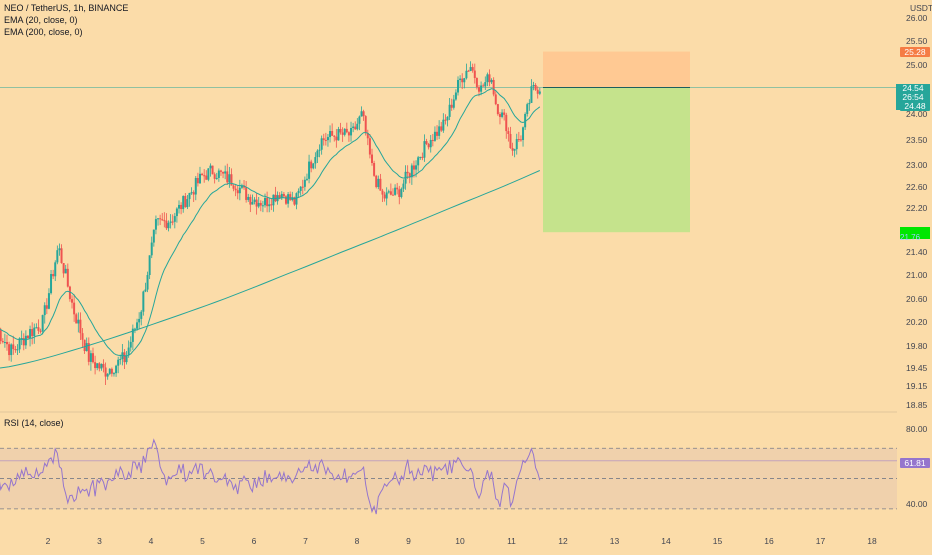  What do you see at coordinates (616, 69) in the screenshot?
I see `target-zone` at bounding box center [616, 69].